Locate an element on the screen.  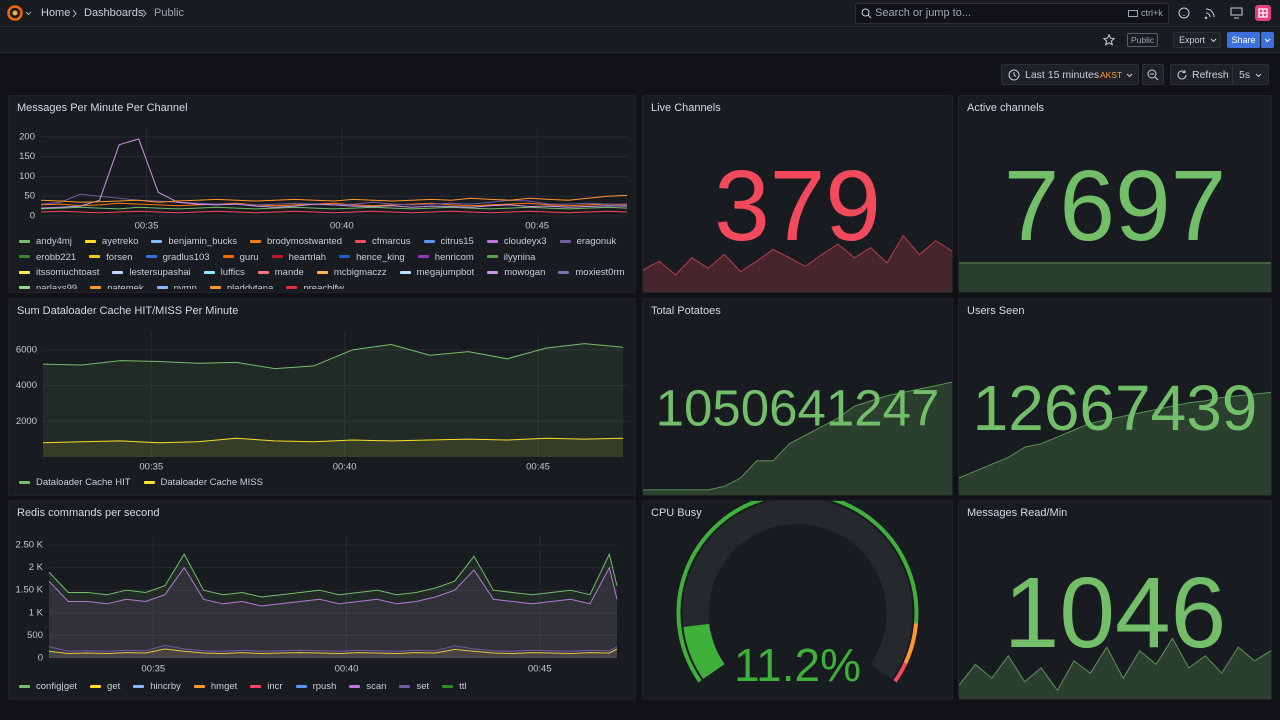
gauge-track is located at coordinates (797, 590).